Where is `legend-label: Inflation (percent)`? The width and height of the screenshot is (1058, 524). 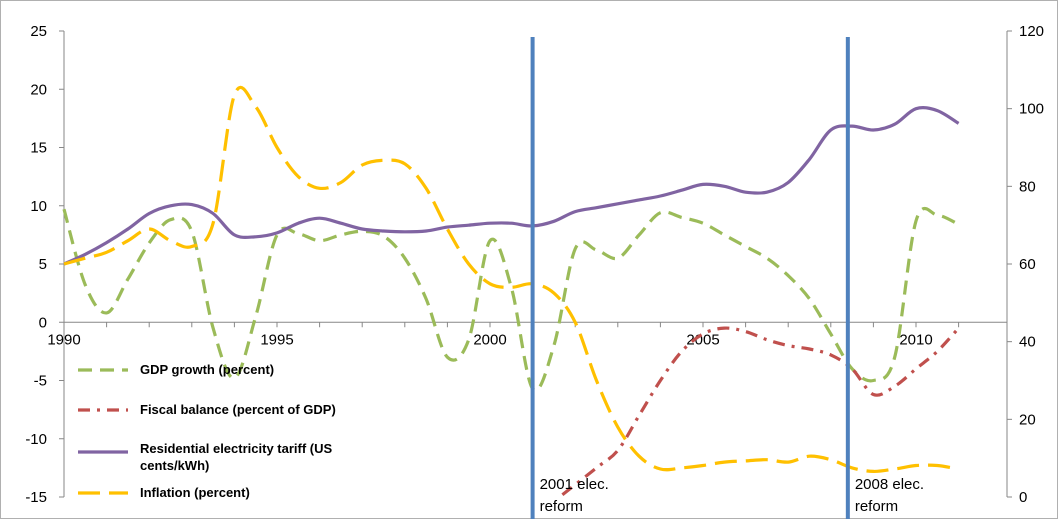 legend-label: Inflation (percent) is located at coordinates (195, 492).